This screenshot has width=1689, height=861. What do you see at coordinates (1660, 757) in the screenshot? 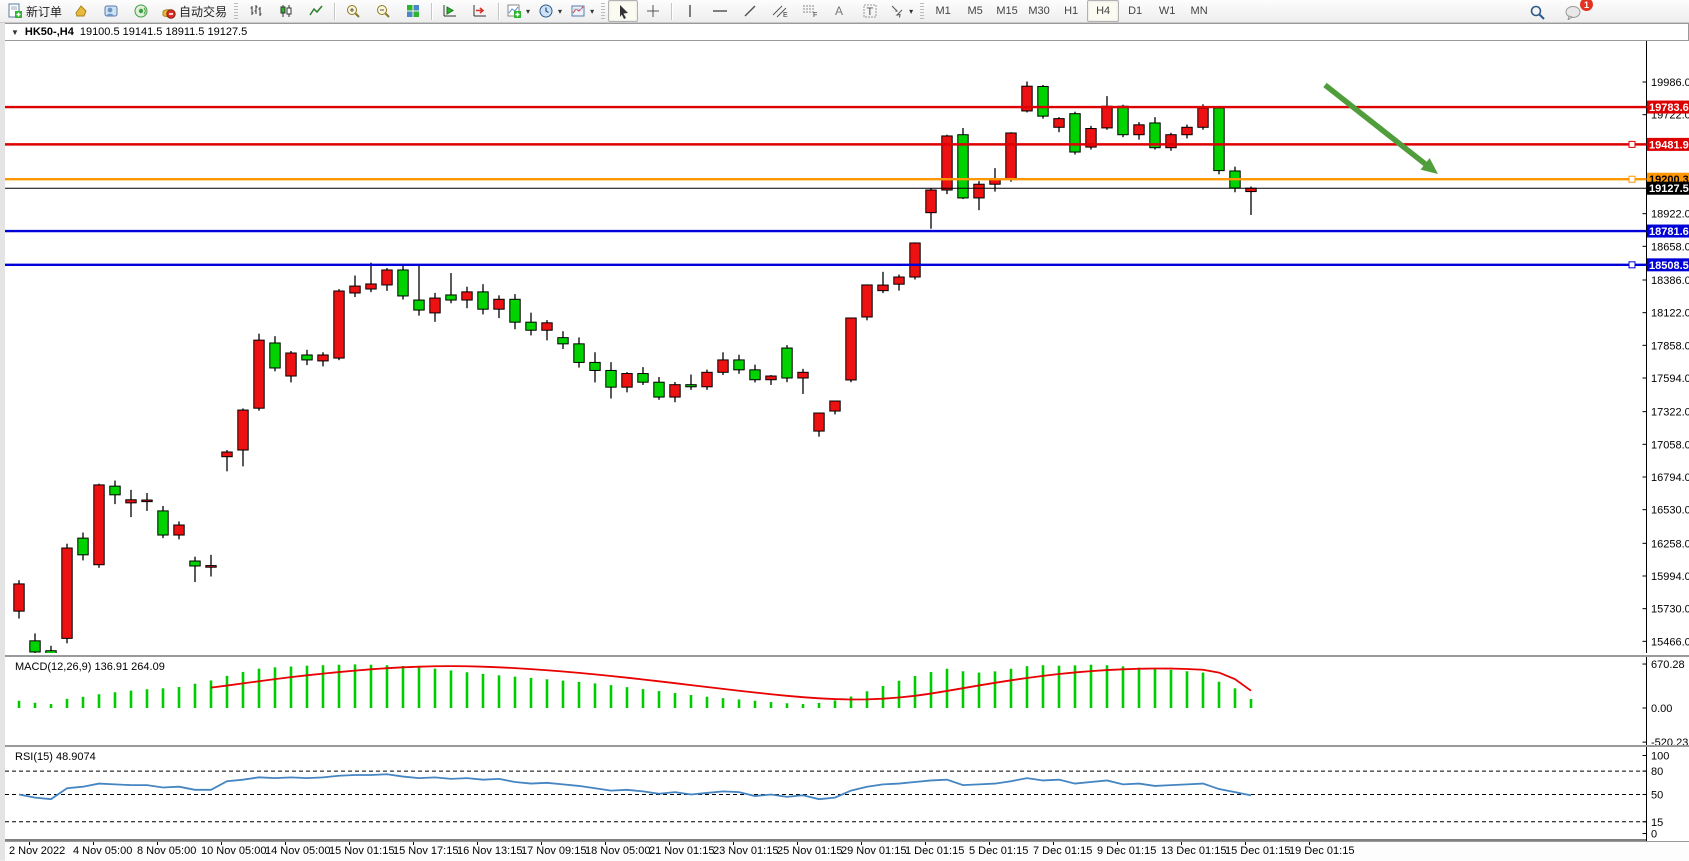
I see `rsi-tick-label: 100` at bounding box center [1660, 757].